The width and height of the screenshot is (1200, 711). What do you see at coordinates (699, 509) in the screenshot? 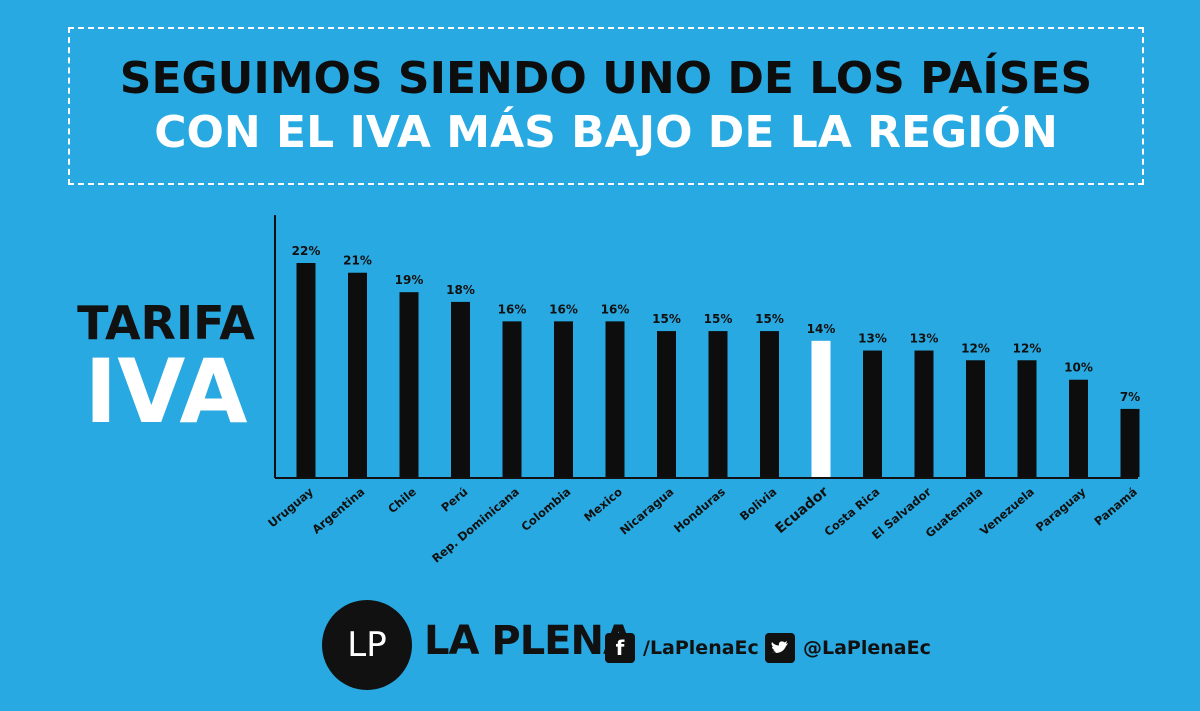
I see `category-label: Honduras` at bounding box center [699, 509].